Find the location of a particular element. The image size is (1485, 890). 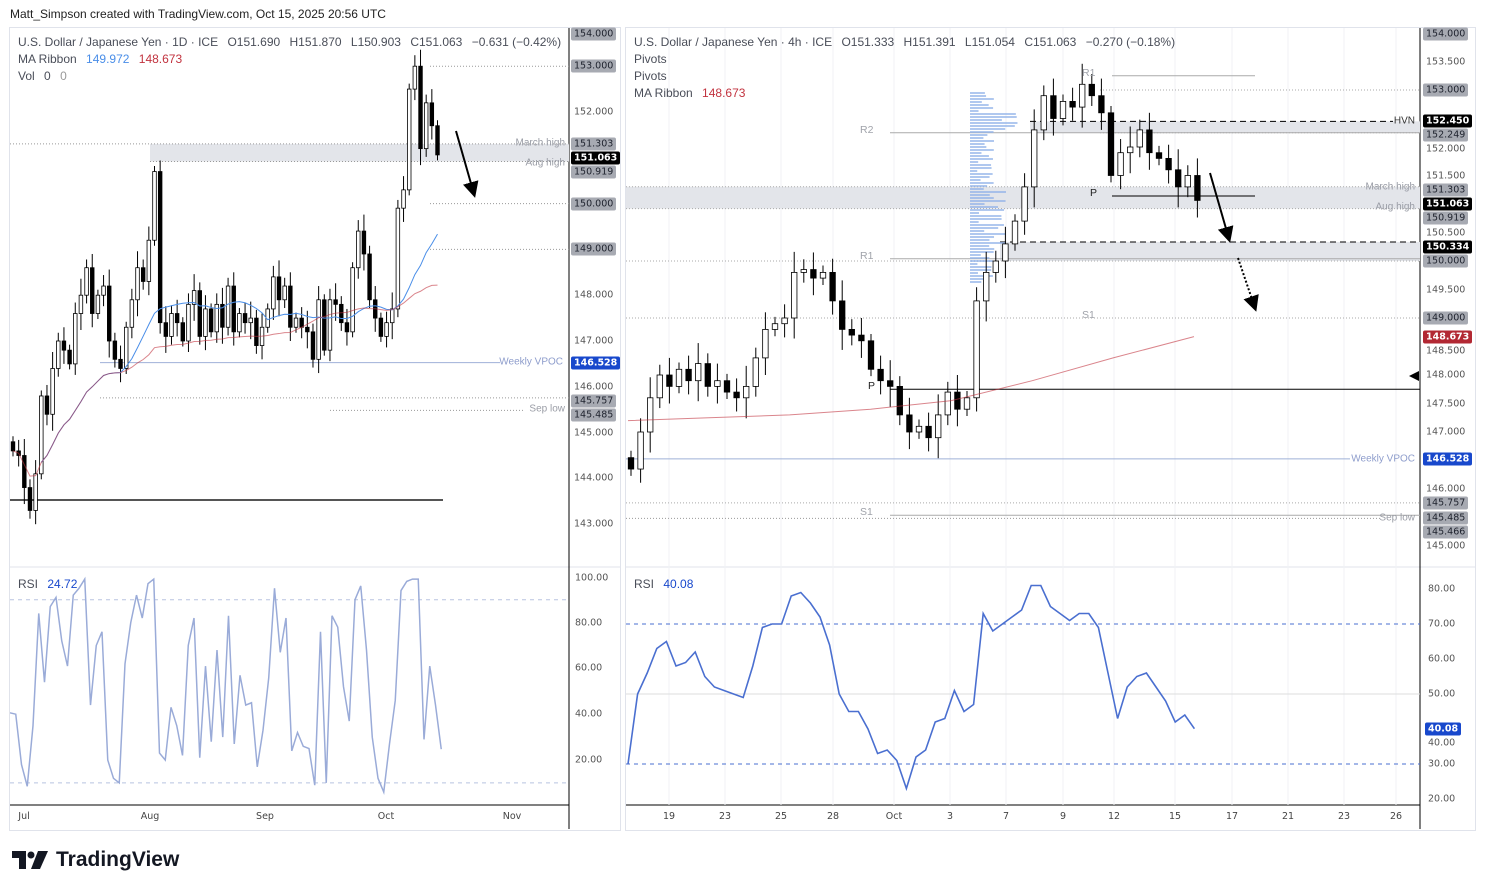

daily-rsi-legend: RSI 24.72 is located at coordinates (50, 584).